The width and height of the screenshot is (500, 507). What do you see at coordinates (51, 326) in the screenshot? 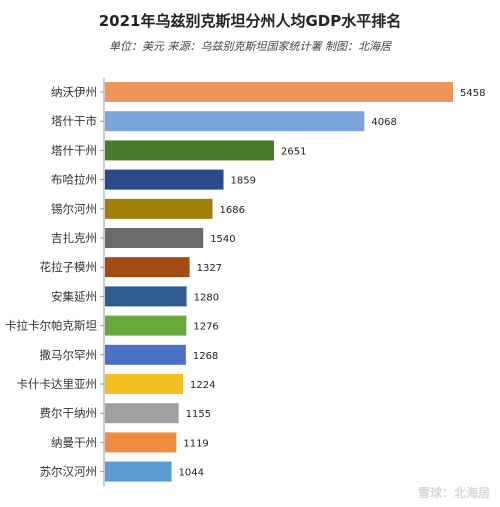
I see `category-label: 卡拉卡尔帕克斯坦` at bounding box center [51, 326].